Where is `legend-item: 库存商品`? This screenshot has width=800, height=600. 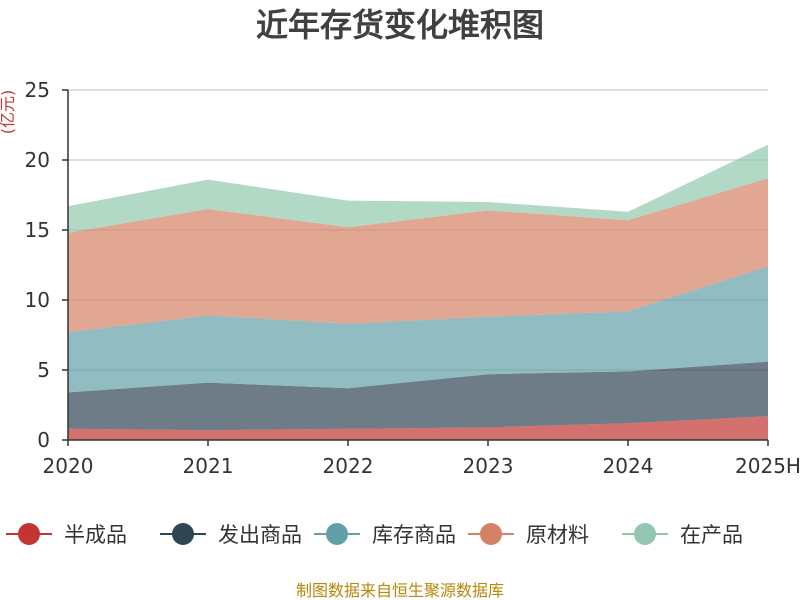
legend-item: 库存商品 is located at coordinates (385, 535).